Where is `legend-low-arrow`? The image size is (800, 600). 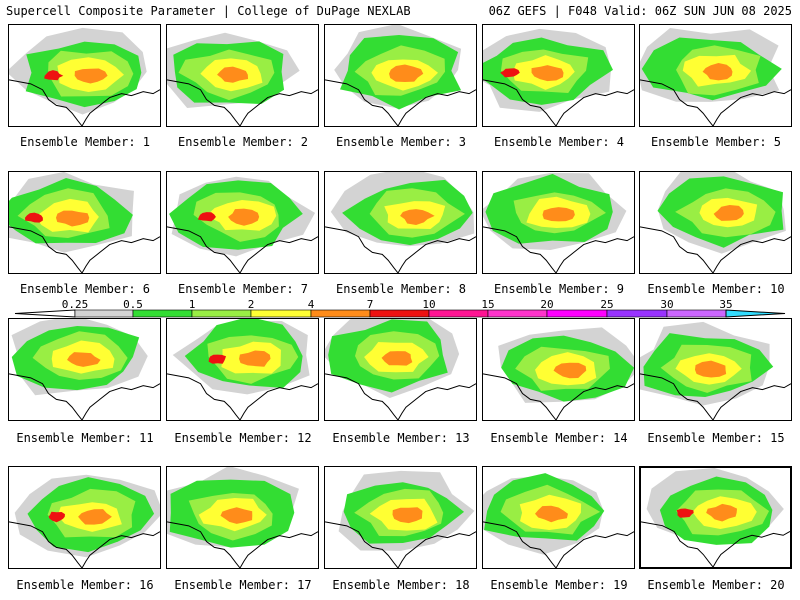
legend-low-arrow is located at coordinates (45, 313).